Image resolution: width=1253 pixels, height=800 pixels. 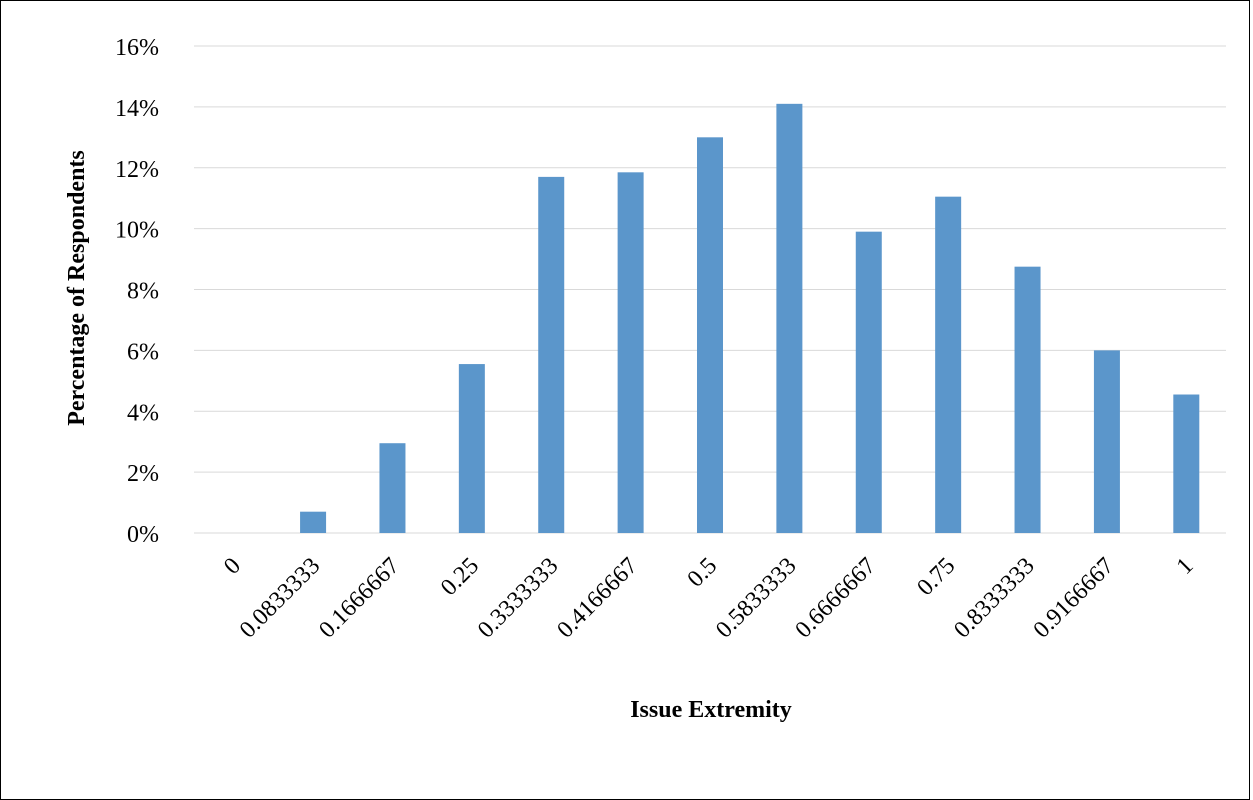 I want to click on x-tick-label: 0.6666667, so click(x=836, y=598).